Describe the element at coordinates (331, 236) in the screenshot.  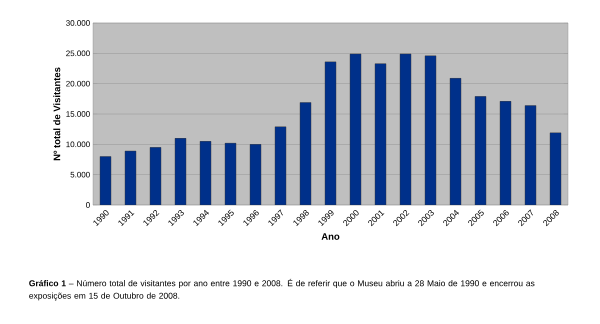
I see `x-axis-title: Ano` at that location.